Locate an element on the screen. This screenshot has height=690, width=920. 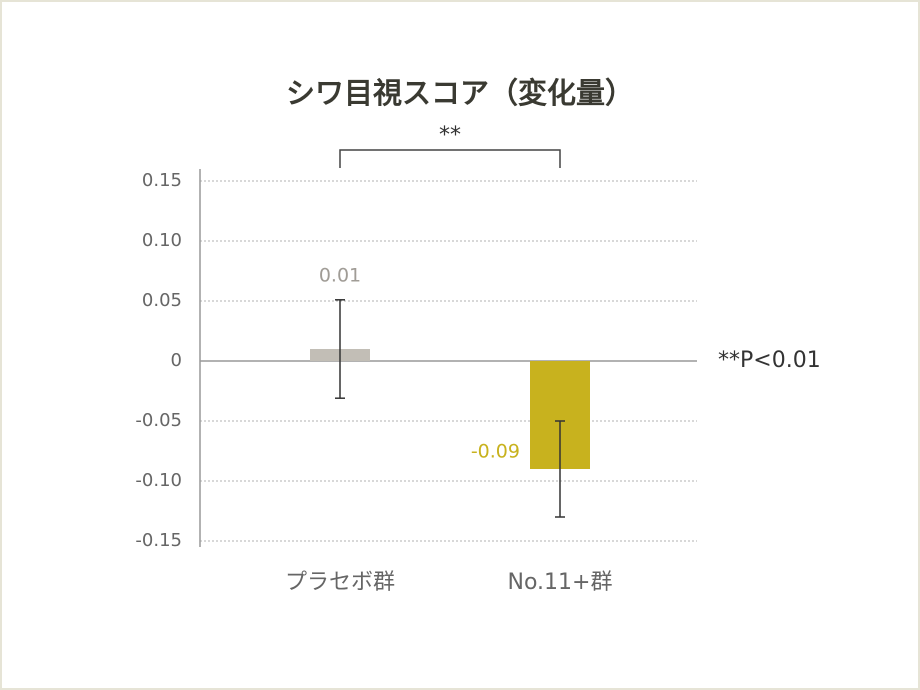
note: **P<0.01 is located at coordinates (769, 360).